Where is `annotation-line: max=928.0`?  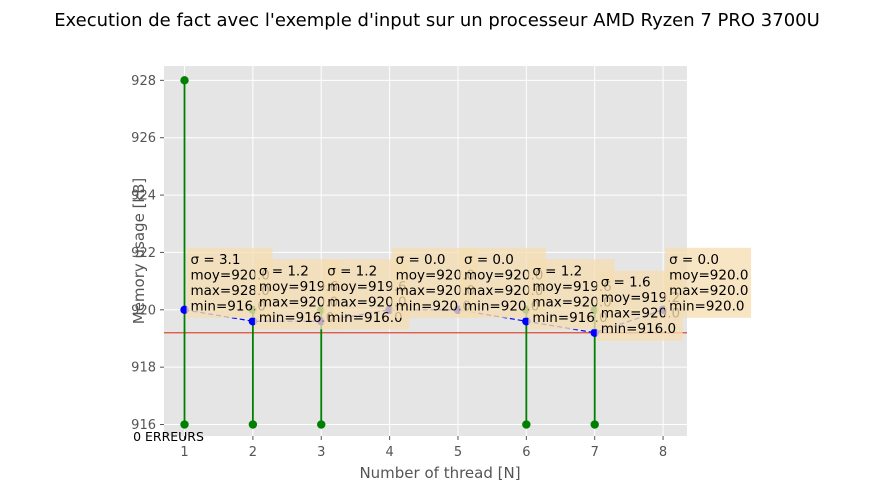
annotation-line: max=928.0 is located at coordinates (230, 291).